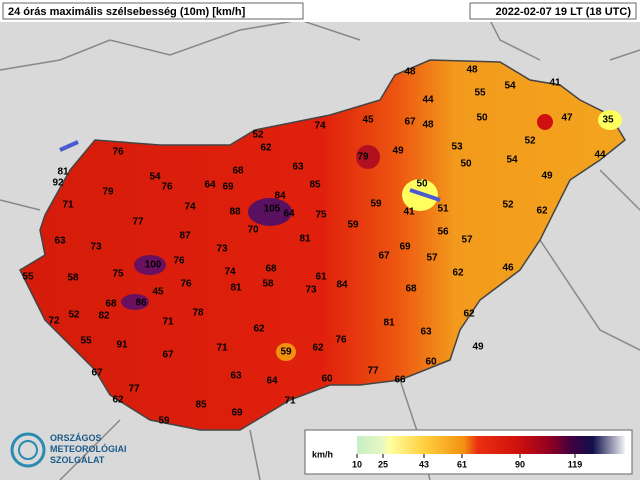  I want to click on station-value: 66, so click(400, 380).